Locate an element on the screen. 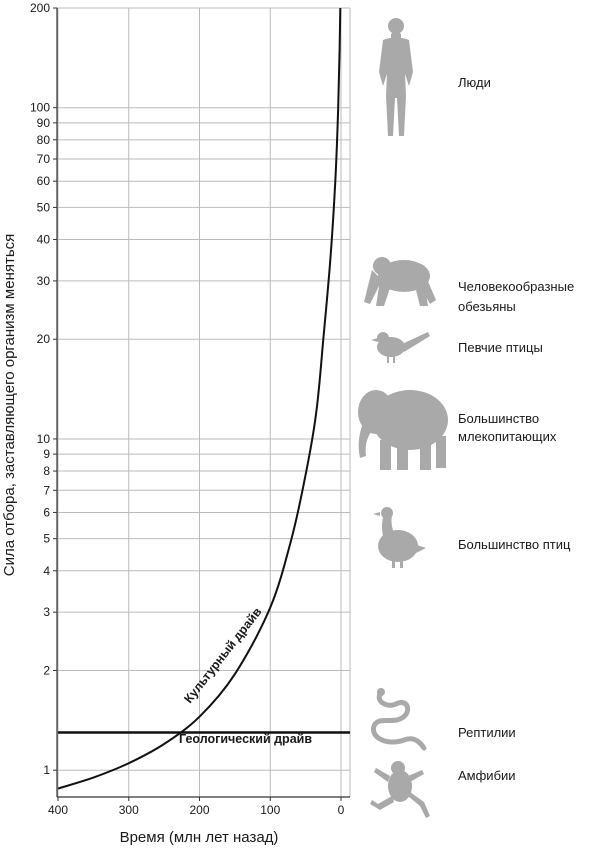  label-birds: Большинство птиц is located at coordinates (514, 544).